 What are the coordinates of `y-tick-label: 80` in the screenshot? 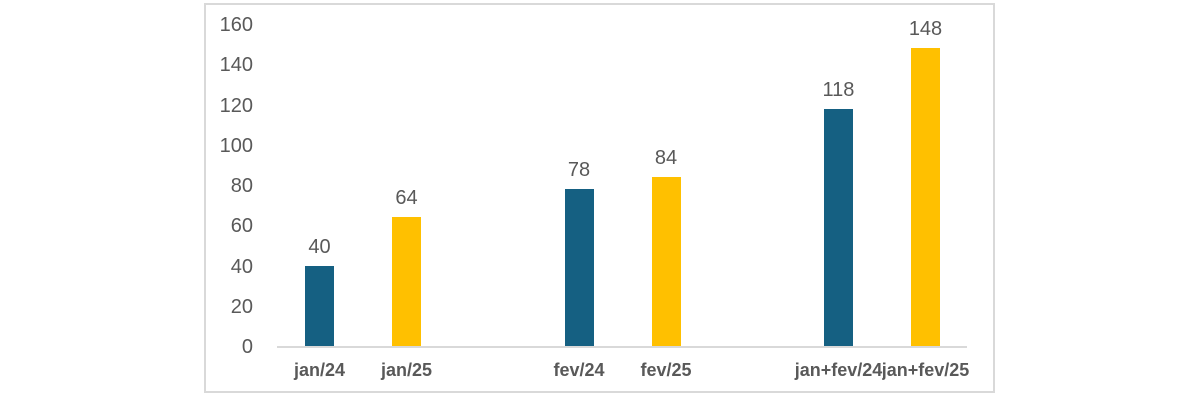 It's located at (241, 186).